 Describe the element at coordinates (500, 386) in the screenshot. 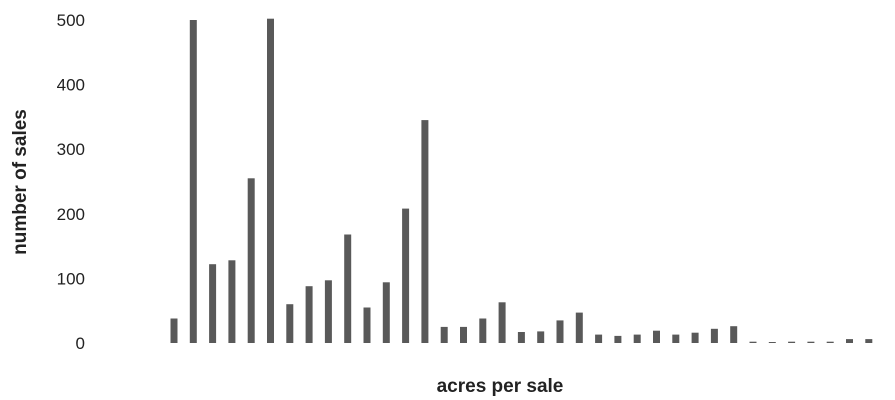

I see `x-axis-label: acres per sale` at that location.